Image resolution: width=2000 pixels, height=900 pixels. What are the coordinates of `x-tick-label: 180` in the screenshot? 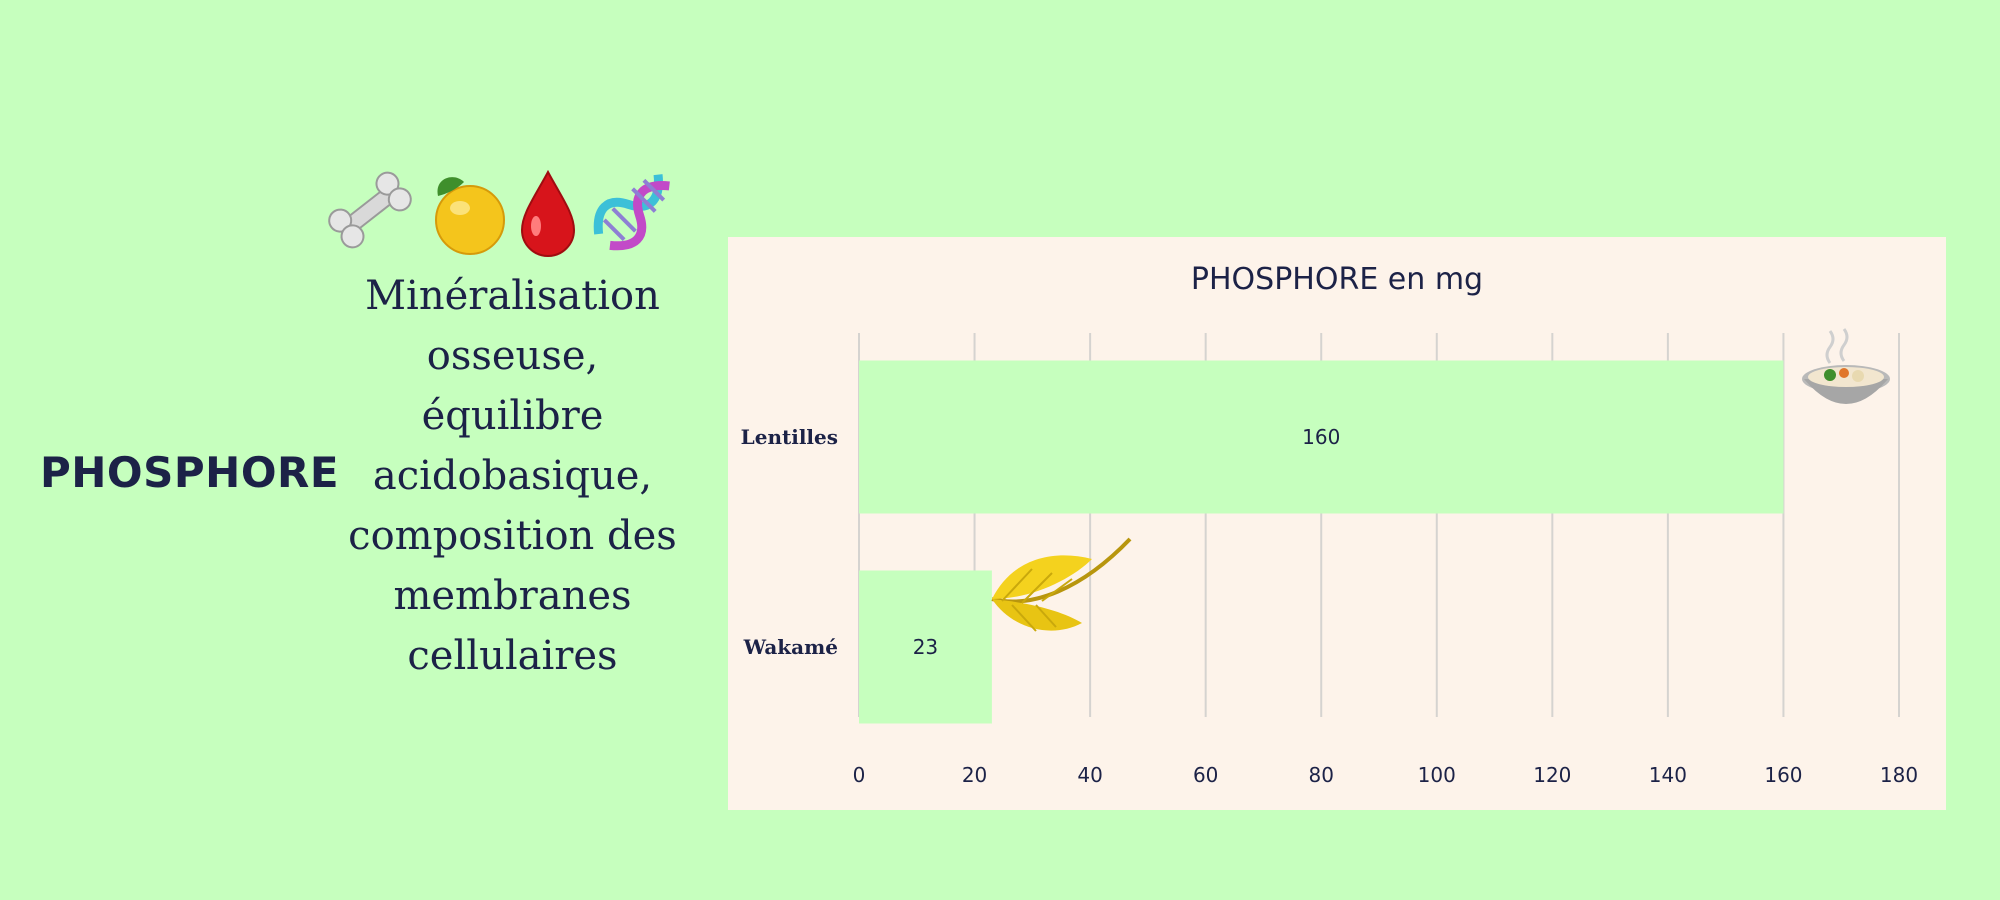 It's located at (1899, 775).